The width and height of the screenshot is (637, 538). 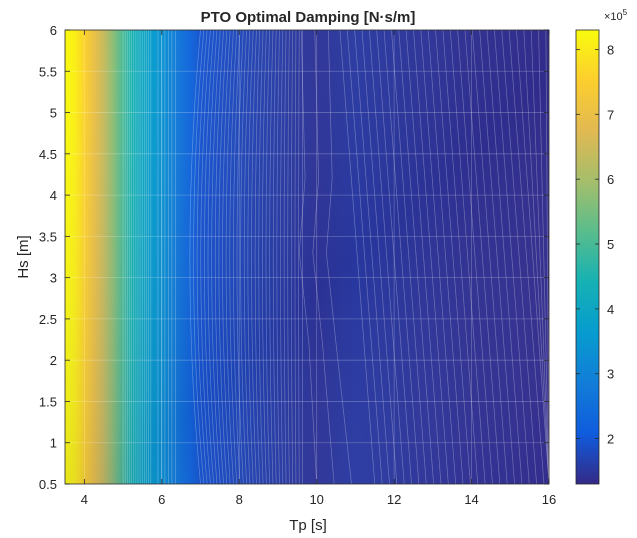 I want to click on colorbar-exponent-base: ×10, so click(x=613, y=17).